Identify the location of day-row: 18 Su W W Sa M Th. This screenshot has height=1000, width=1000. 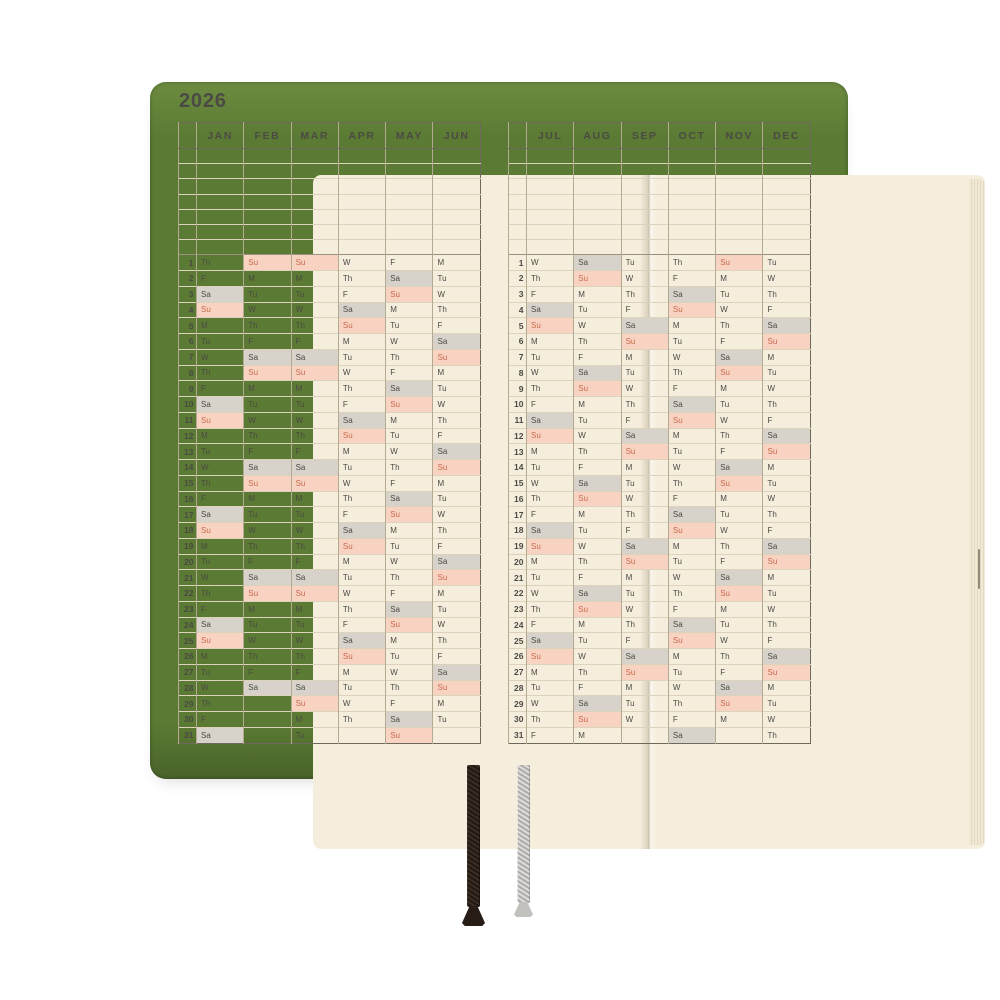
(329, 530).